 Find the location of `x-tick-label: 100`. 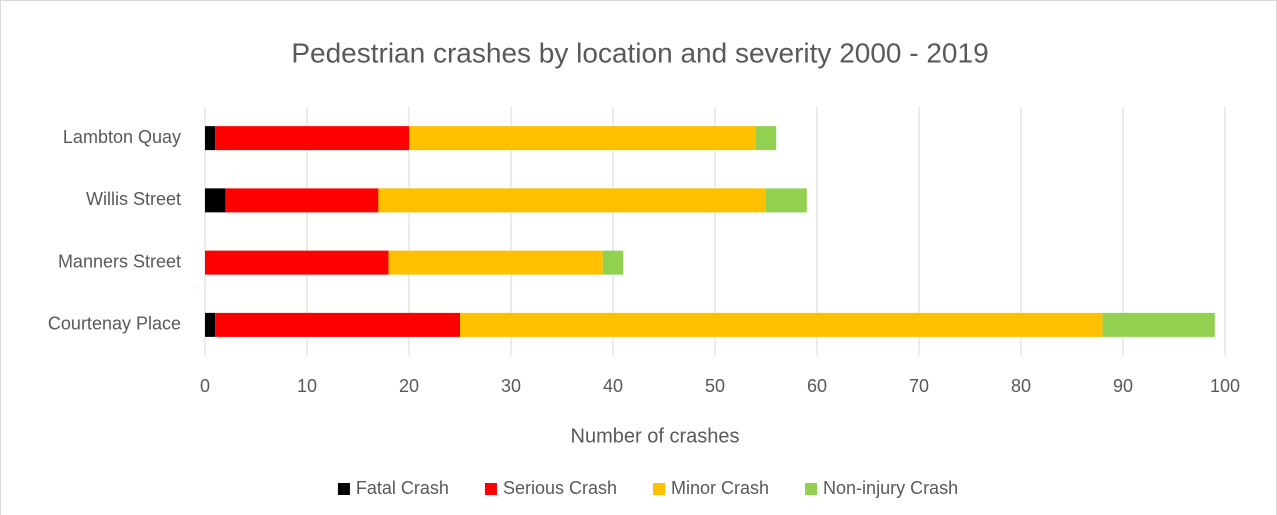

x-tick-label: 100 is located at coordinates (1225, 386).